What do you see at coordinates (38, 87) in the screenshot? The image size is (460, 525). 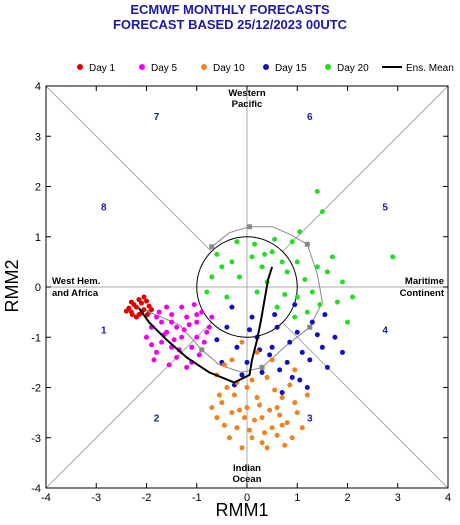 I see `y-tick-label: 4` at bounding box center [38, 87].